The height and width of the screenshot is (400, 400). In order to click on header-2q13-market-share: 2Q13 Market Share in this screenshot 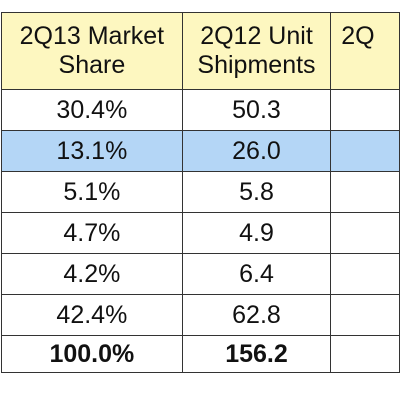, I will do `click(92, 51)`.